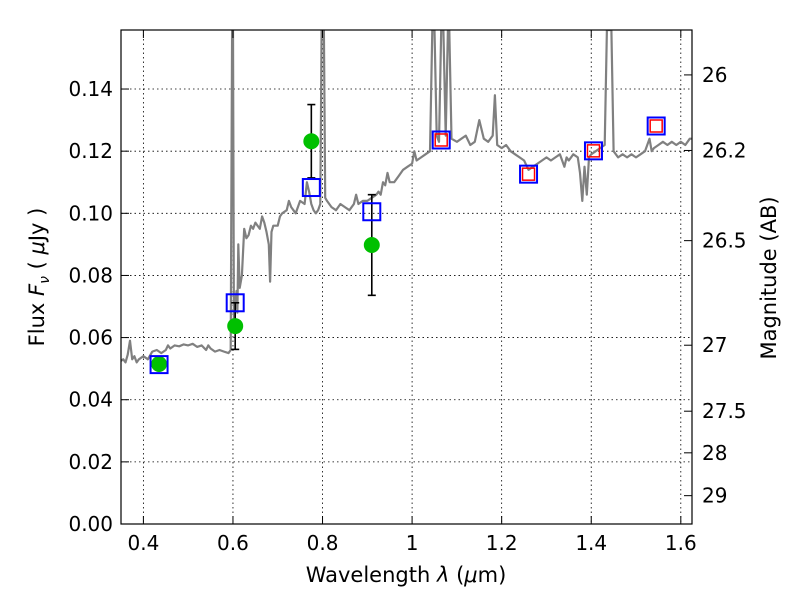 The height and width of the screenshot is (600, 800). I want to click on x-tick-label: 1, so click(412, 543).